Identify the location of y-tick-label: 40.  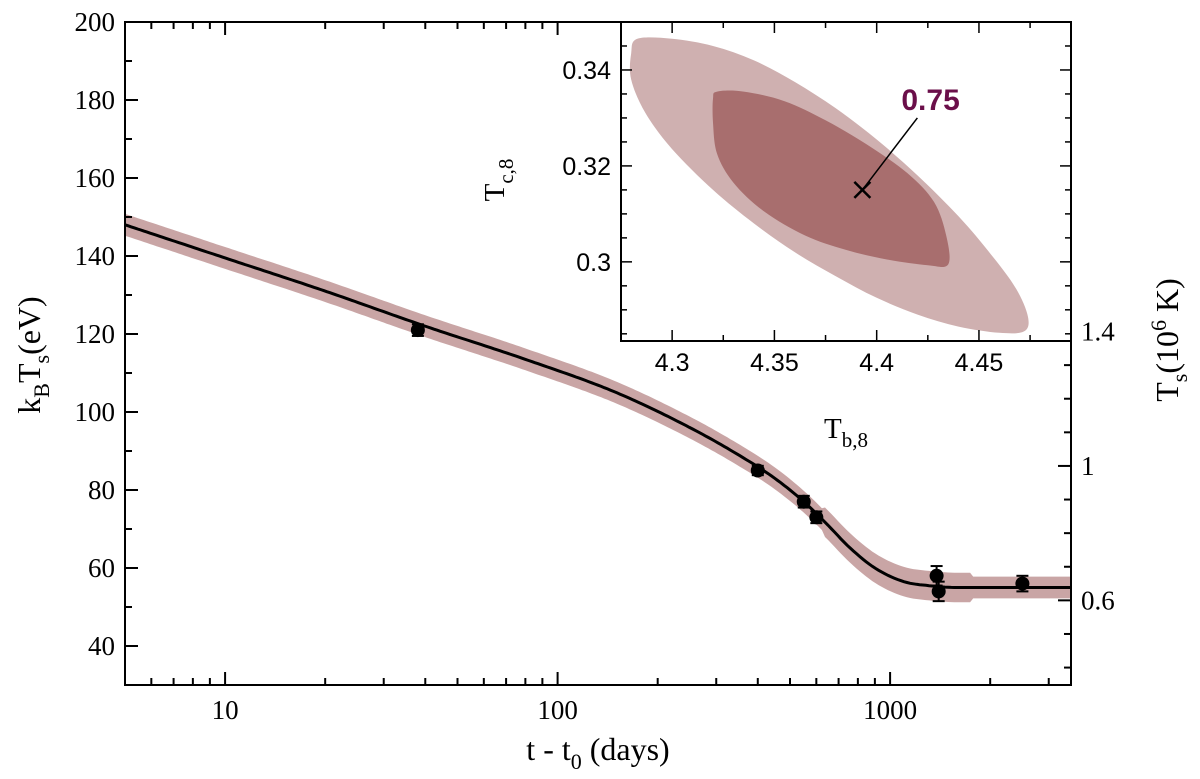
(101, 646).